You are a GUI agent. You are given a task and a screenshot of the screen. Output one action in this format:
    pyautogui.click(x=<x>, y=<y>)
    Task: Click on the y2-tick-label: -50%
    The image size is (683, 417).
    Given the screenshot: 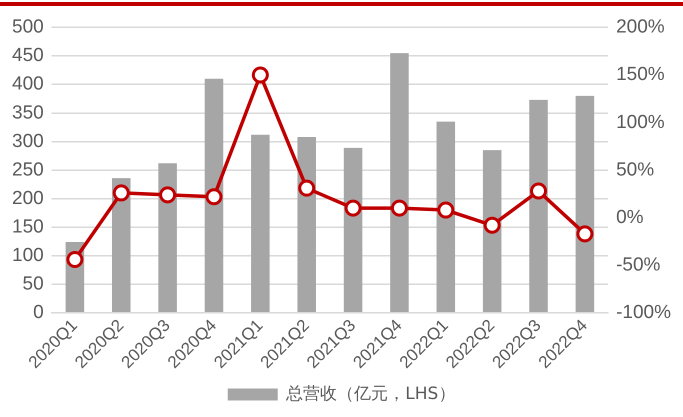 What is the action you would take?
    pyautogui.click(x=638, y=265)
    